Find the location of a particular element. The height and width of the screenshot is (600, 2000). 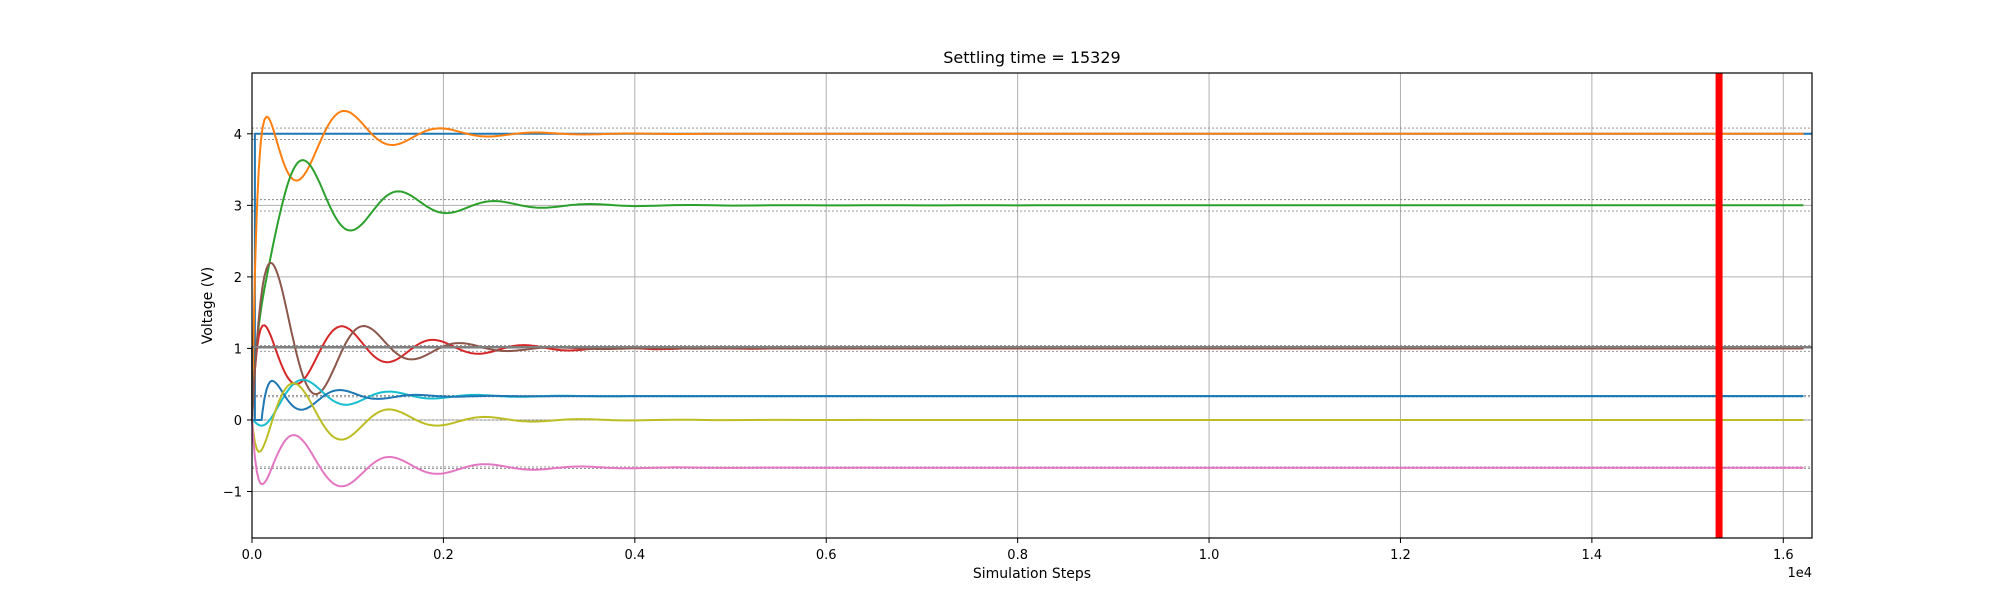

y-tick-label: 3 is located at coordinates (238, 206).